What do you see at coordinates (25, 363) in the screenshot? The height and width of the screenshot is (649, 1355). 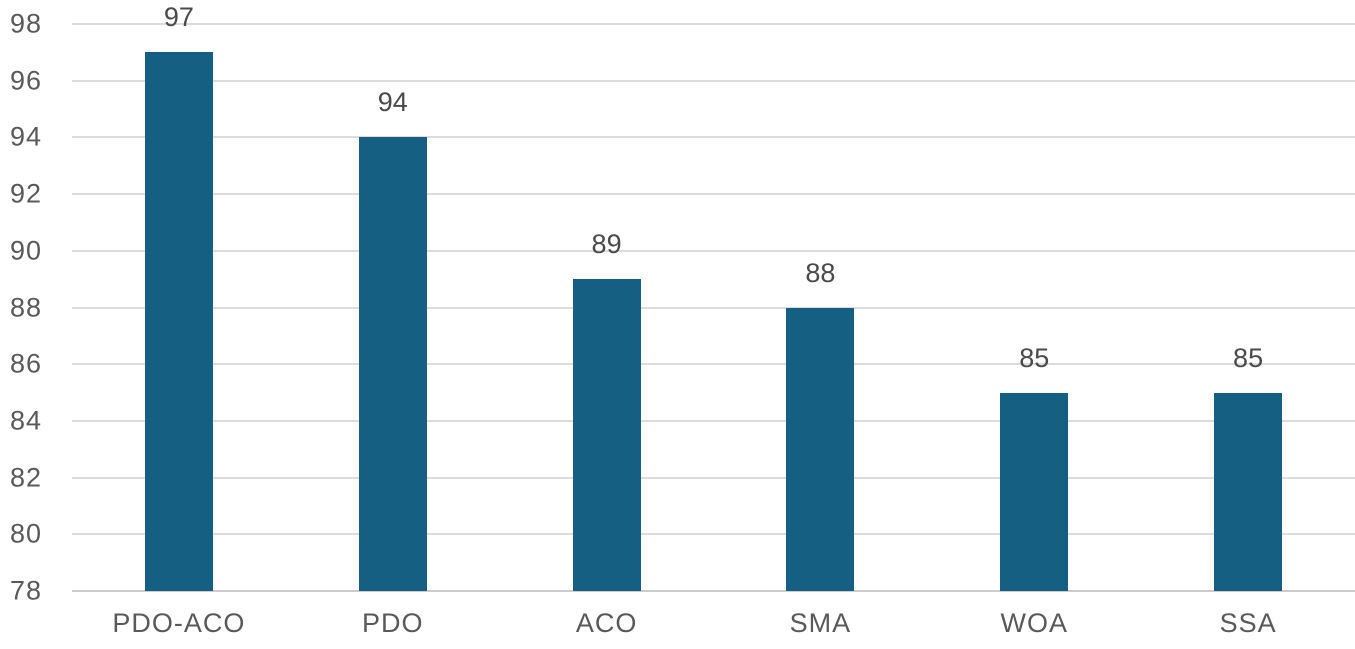 I see `y-tick-label: 86` at bounding box center [25, 363].